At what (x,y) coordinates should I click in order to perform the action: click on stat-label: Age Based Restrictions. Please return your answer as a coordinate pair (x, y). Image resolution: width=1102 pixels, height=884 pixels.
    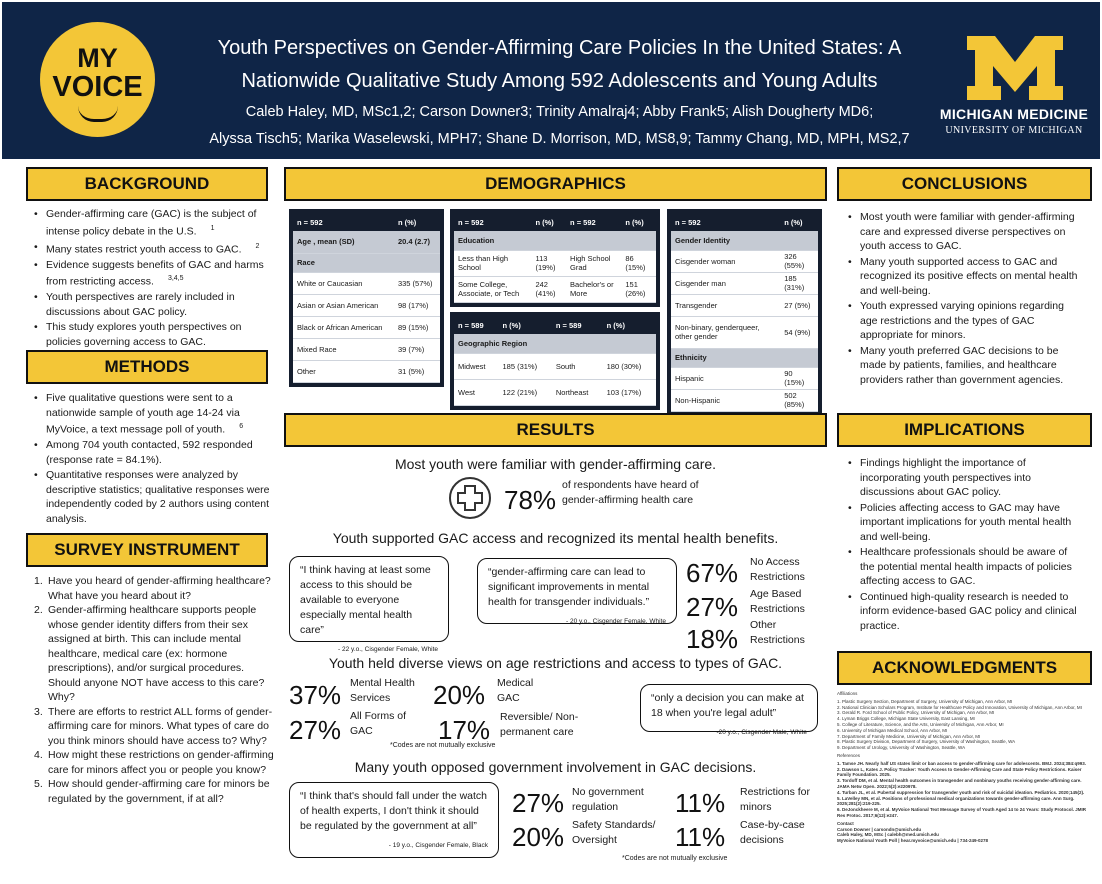
    Looking at the image, I should click on (777, 601).